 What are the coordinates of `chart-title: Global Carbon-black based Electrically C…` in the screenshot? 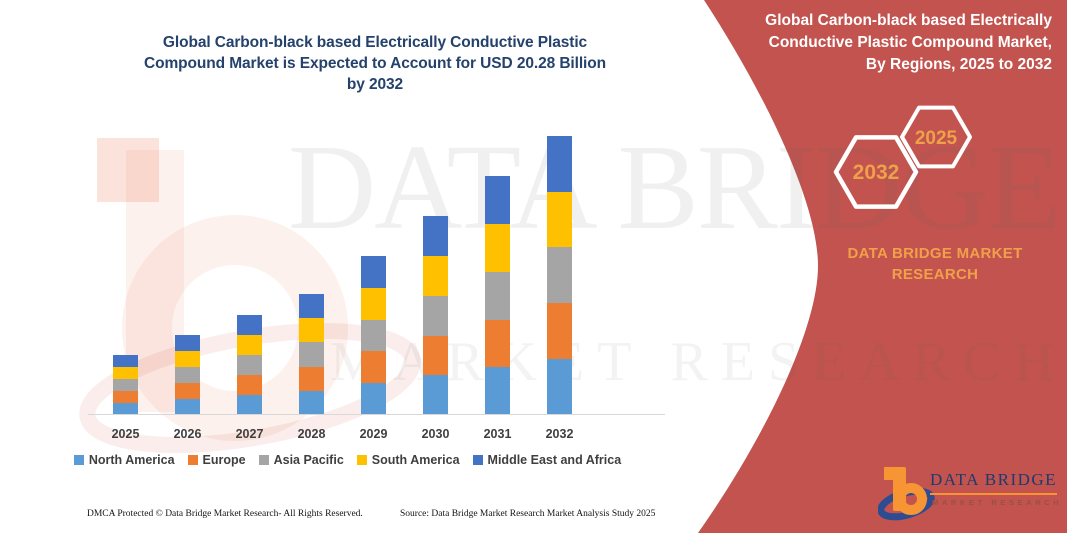 It's located at (375, 63).